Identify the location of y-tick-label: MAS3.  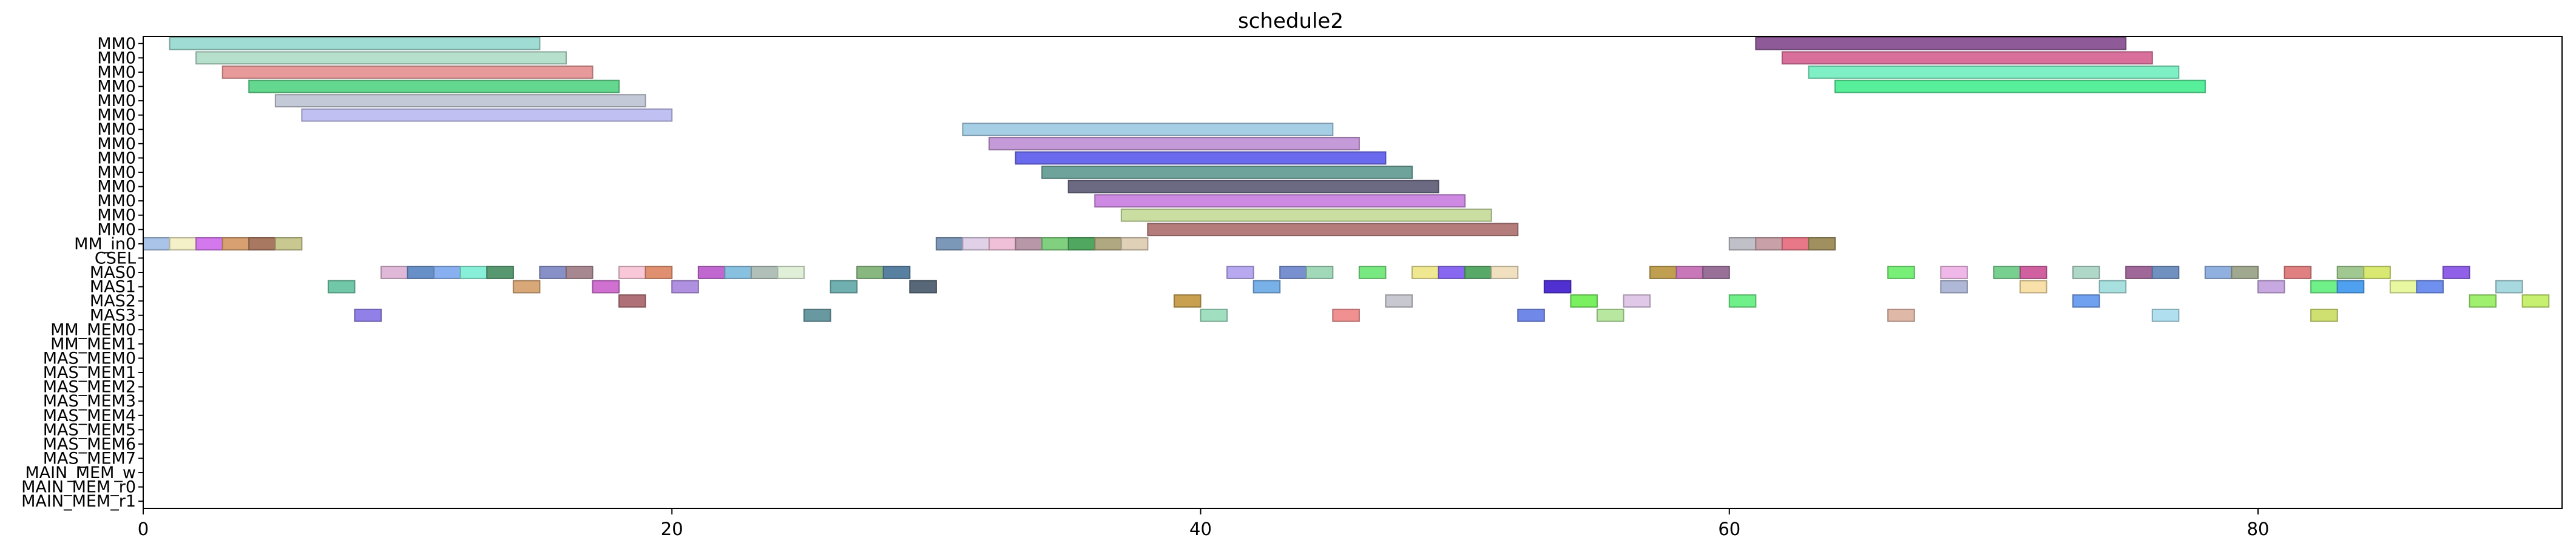
(113, 315).